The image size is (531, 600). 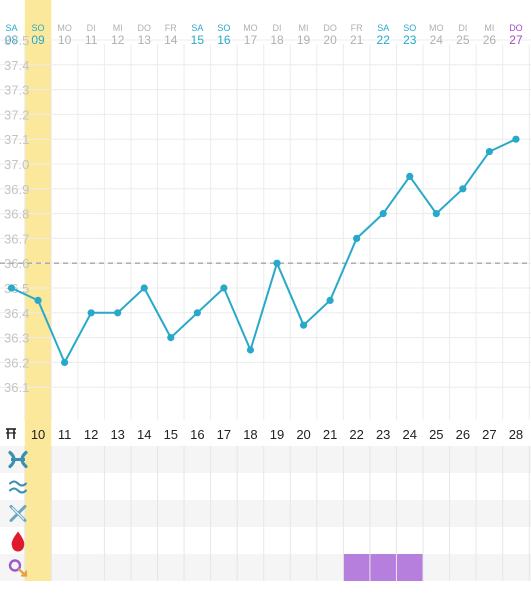 I want to click on date-number: 08, so click(x=12, y=40).